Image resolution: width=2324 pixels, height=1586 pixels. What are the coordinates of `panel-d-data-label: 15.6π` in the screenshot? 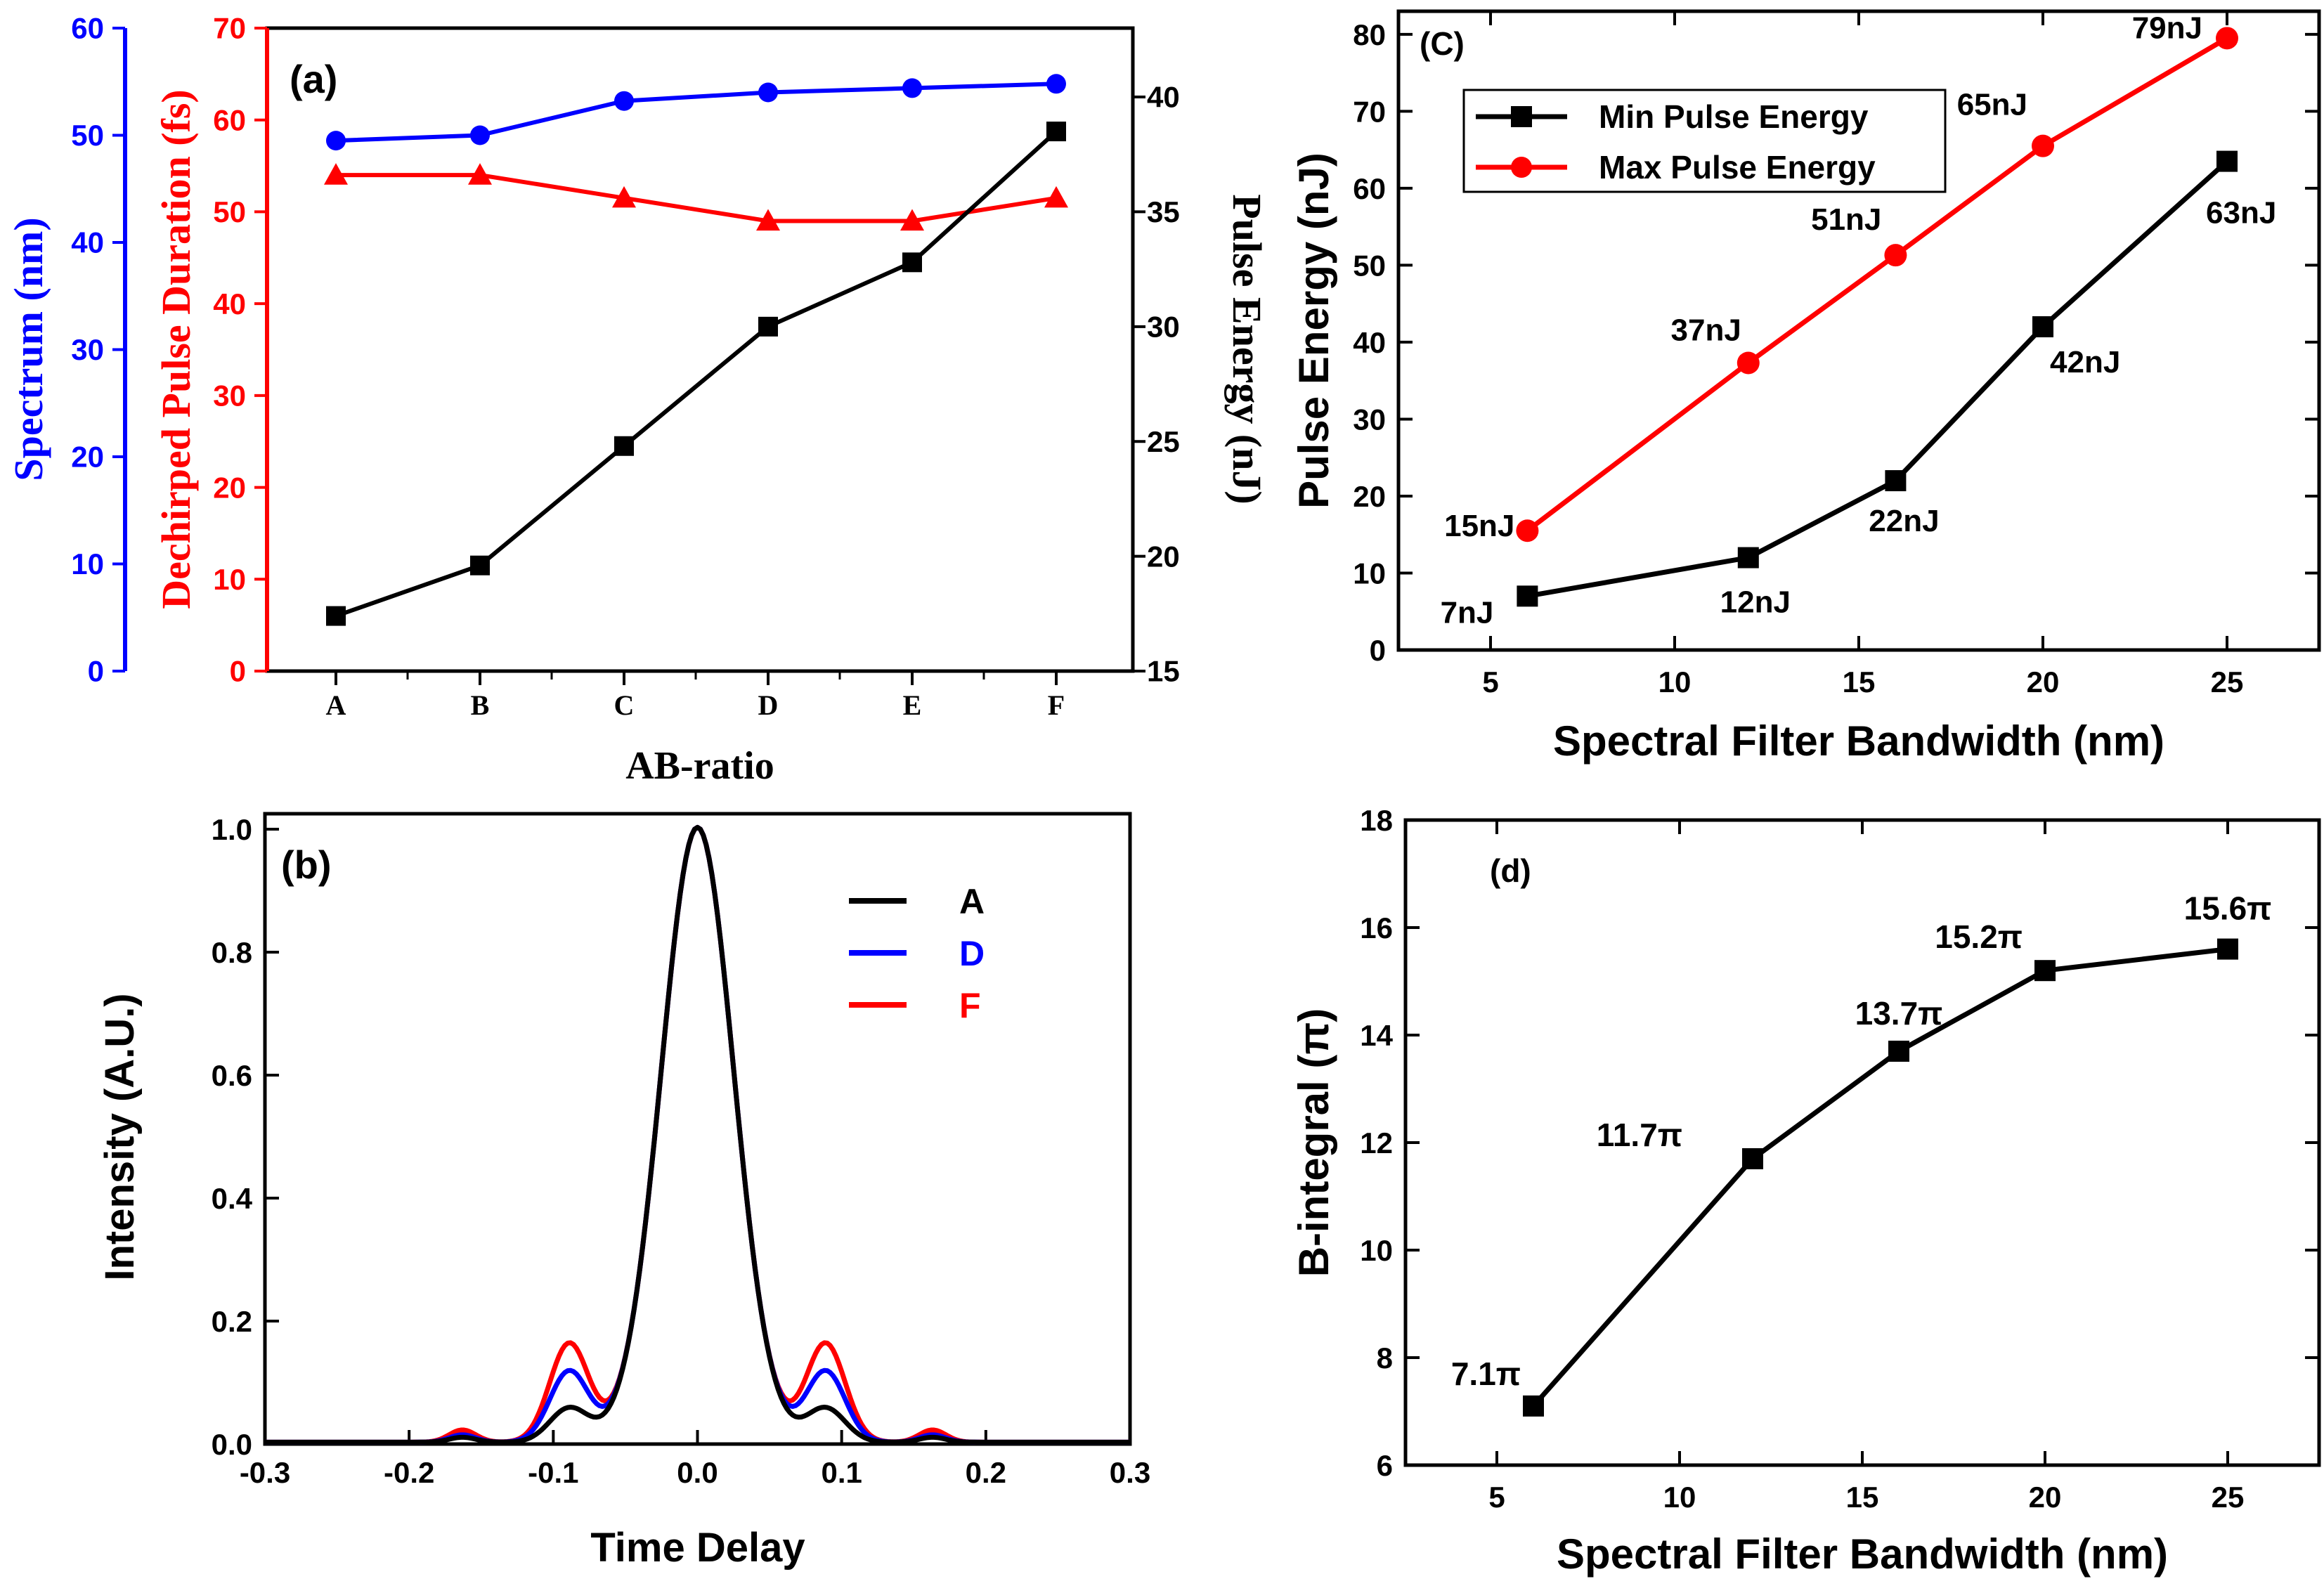 It's located at (2228, 909).